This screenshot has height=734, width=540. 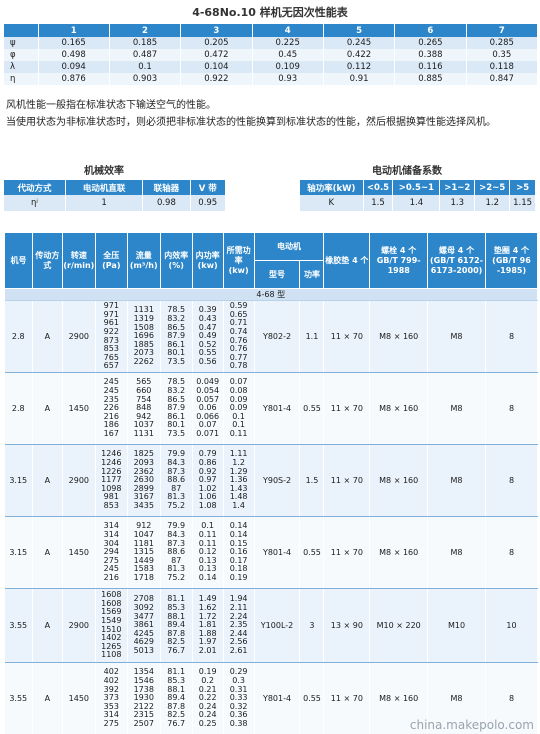 What do you see at coordinates (288, 55) in the screenshot?
I see `perf-value-cell: 0.45` at bounding box center [288, 55].